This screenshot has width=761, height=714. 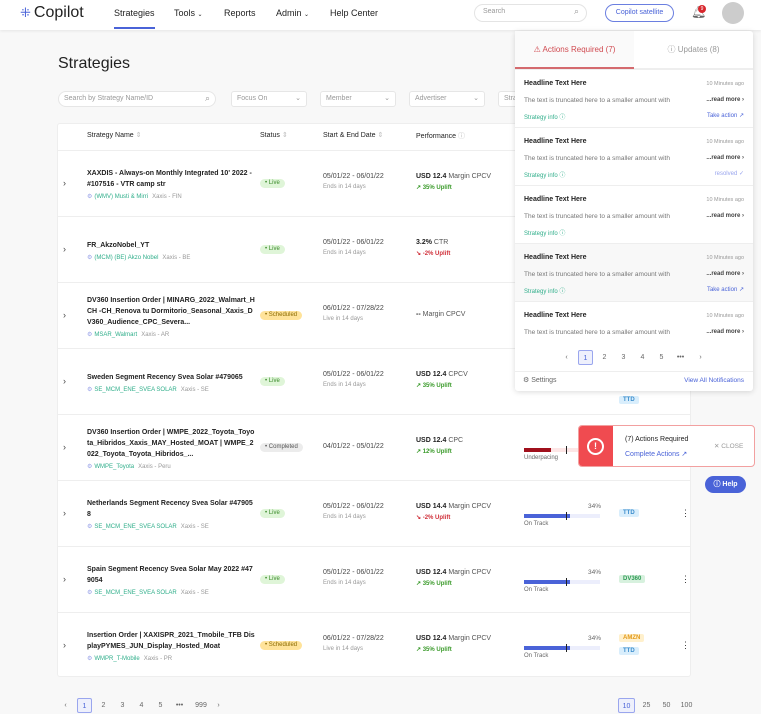 What do you see at coordinates (353, 135) in the screenshot?
I see `header-dates: Start & End Date ⇕` at bounding box center [353, 135].